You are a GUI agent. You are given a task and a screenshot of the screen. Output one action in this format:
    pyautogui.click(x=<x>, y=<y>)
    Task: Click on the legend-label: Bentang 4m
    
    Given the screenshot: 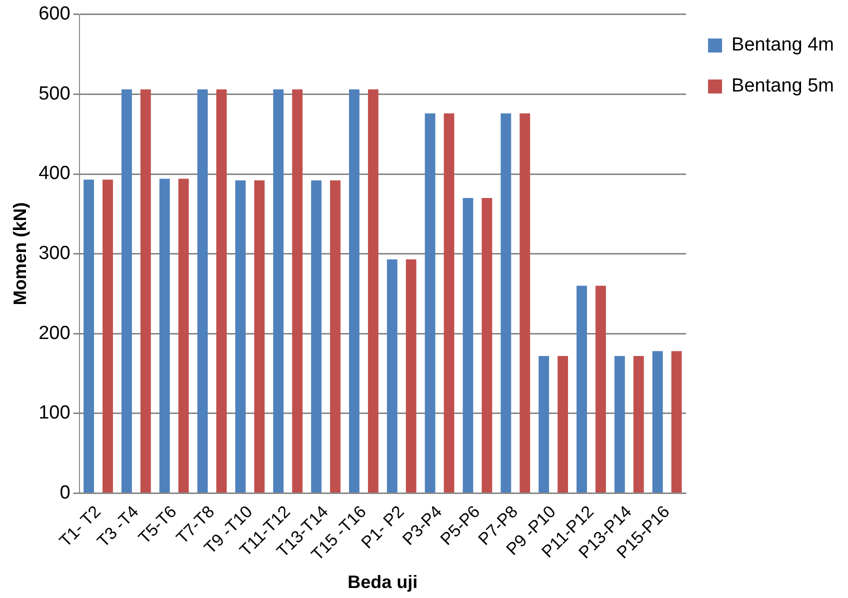 What is the action you would take?
    pyautogui.click(x=783, y=45)
    